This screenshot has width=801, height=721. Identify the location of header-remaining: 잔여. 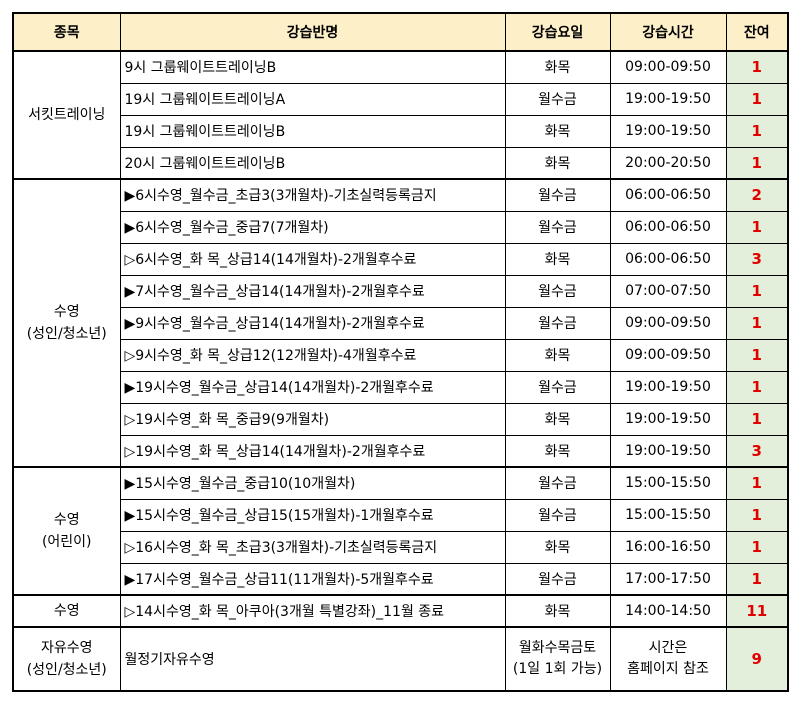
(757, 32).